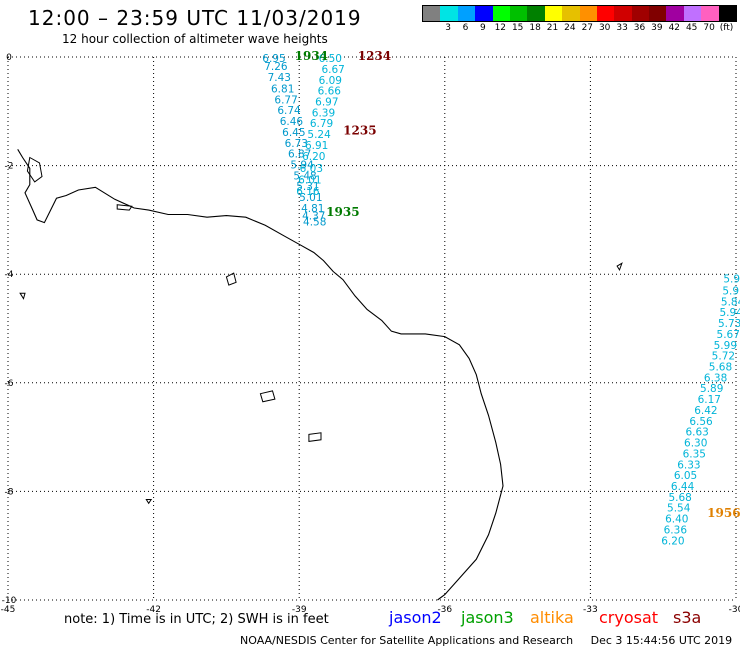  What do you see at coordinates (483, 28) in the screenshot?
I see `legend-tick-label: 9` at bounding box center [483, 28].